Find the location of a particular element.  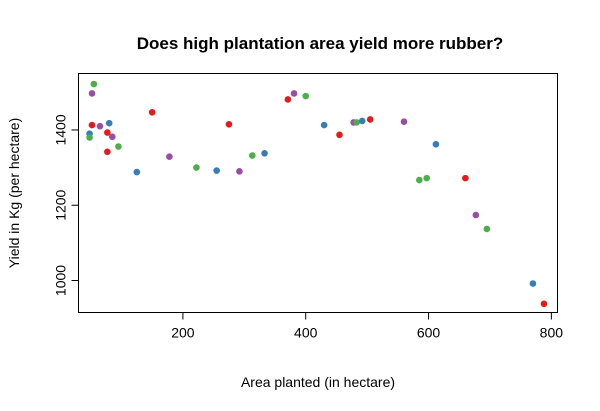

y-tick-label: 1000 is located at coordinates (61, 280).